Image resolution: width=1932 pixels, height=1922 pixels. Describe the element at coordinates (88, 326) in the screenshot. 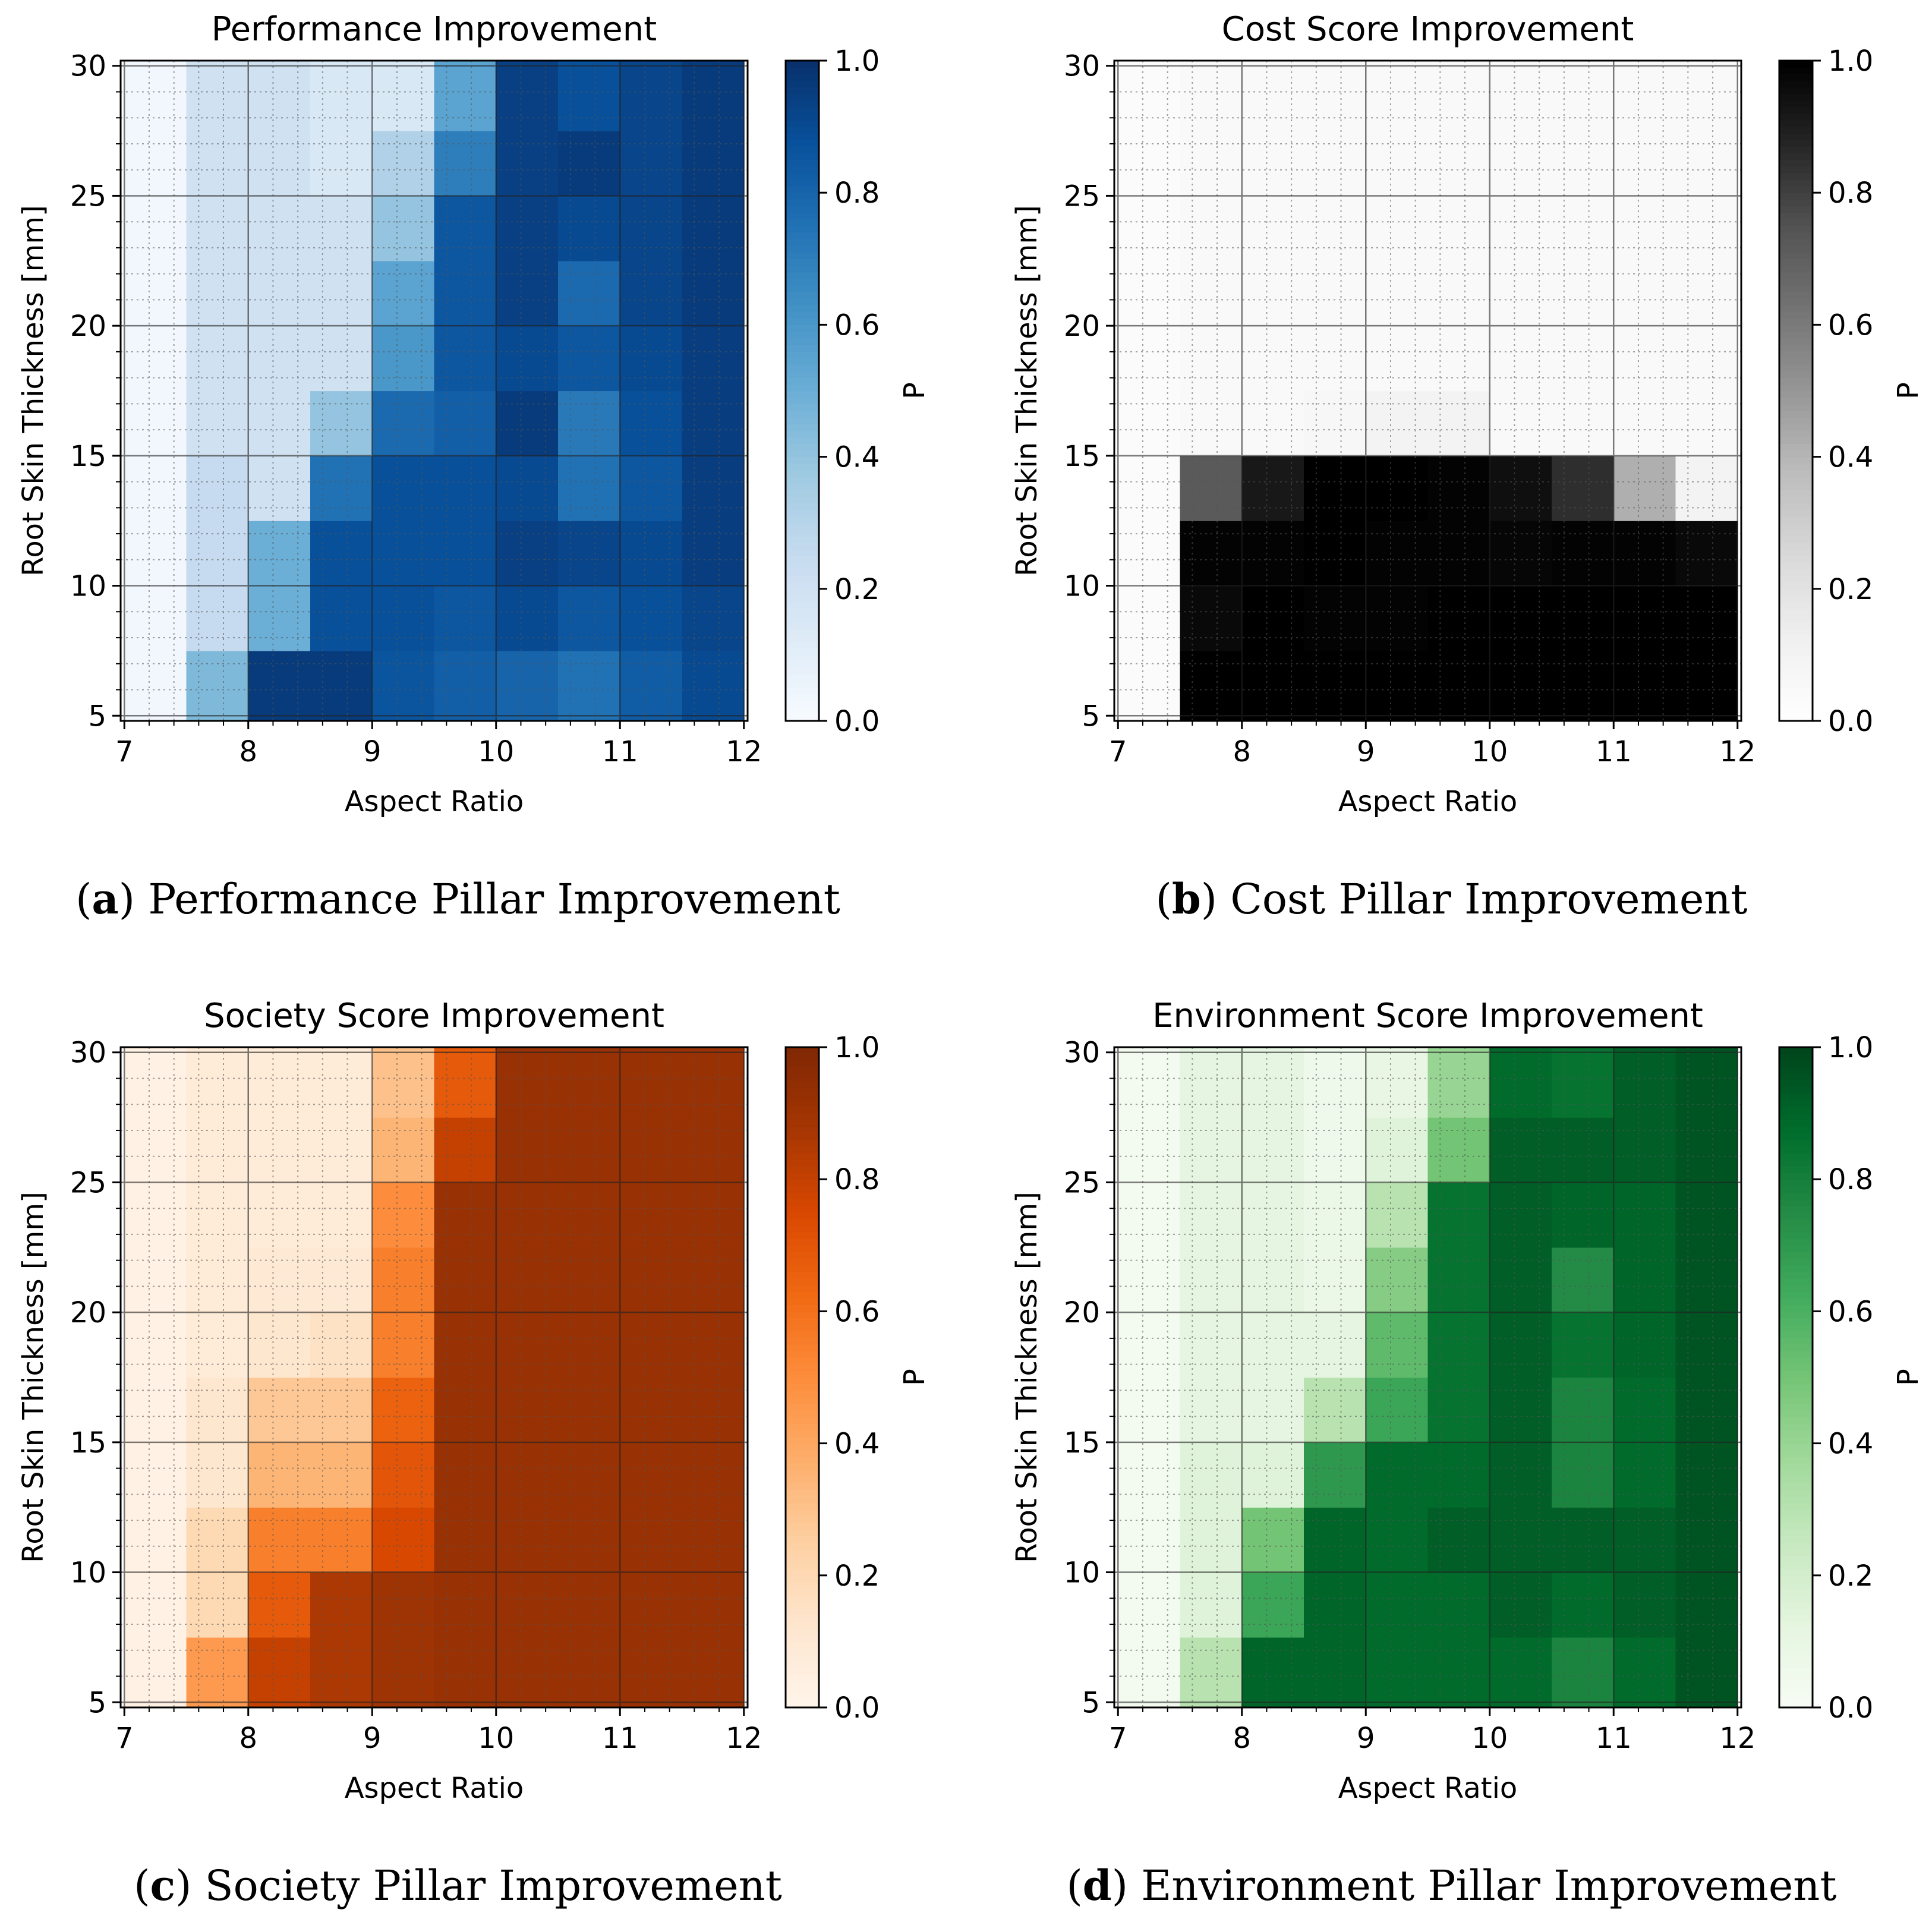

I see `y-tick-label: 20` at that location.